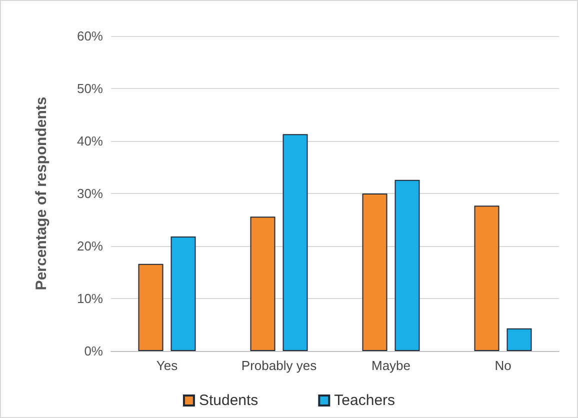  What do you see at coordinates (365, 400) in the screenshot?
I see `legend-label: Teachers` at bounding box center [365, 400].